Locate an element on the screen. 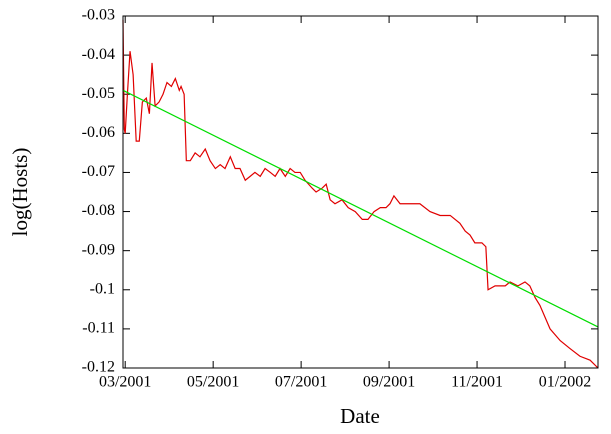 The width and height of the screenshot is (611, 434). x-tick-label: 11/2001 is located at coordinates (477, 382).